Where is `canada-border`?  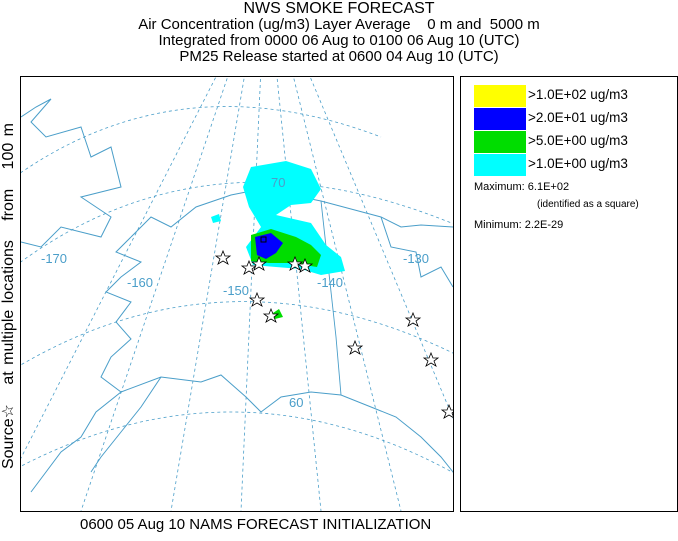
canada-border is located at coordinates (331, 298).